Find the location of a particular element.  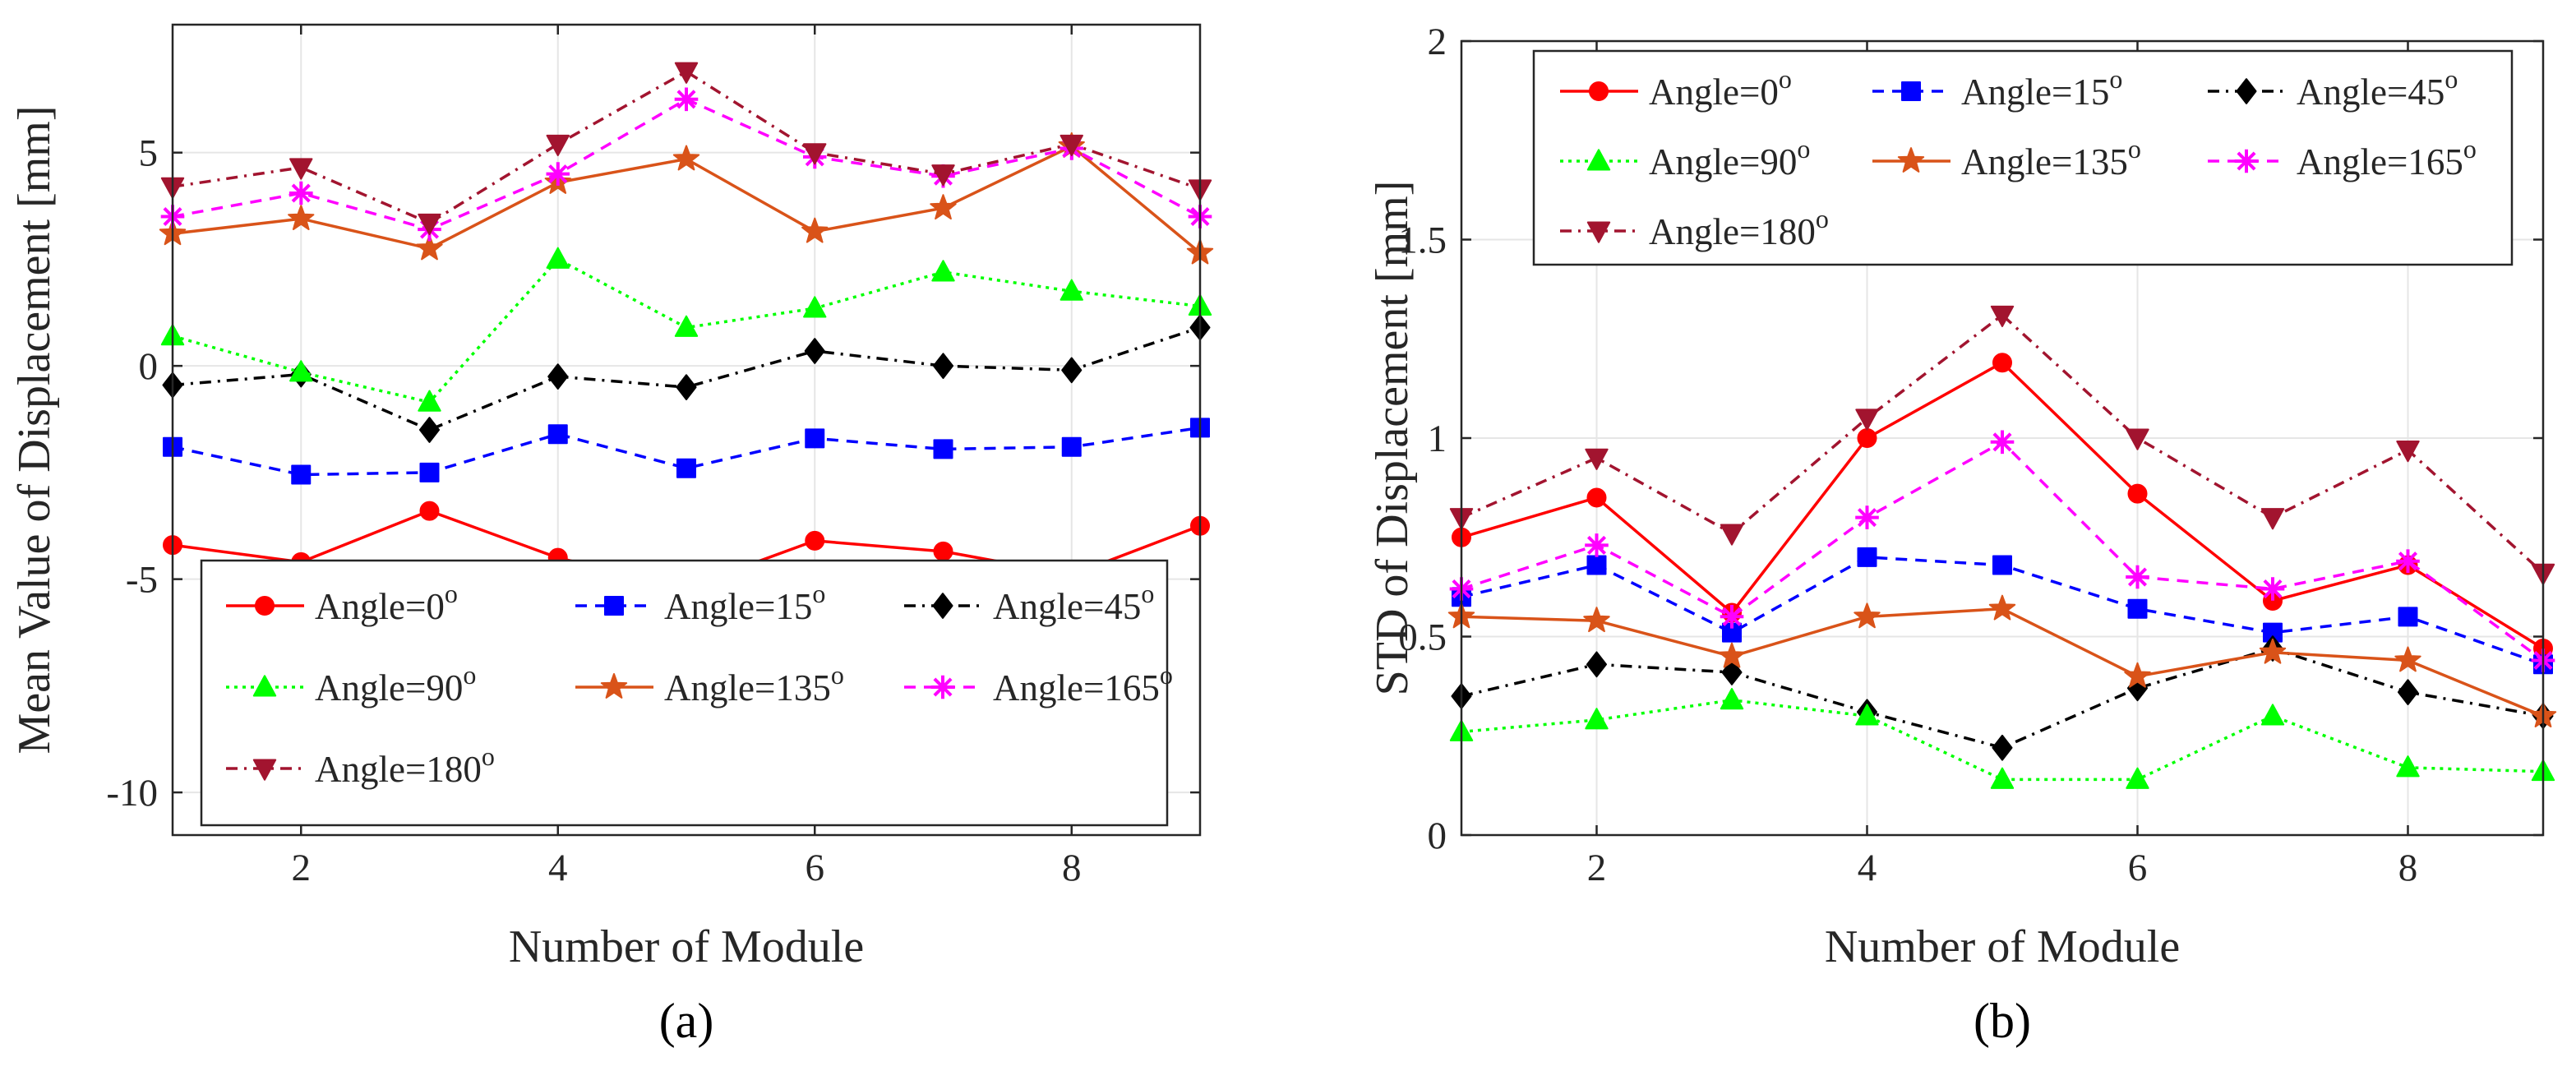

y-tick-label: -5 is located at coordinates (142, 580).